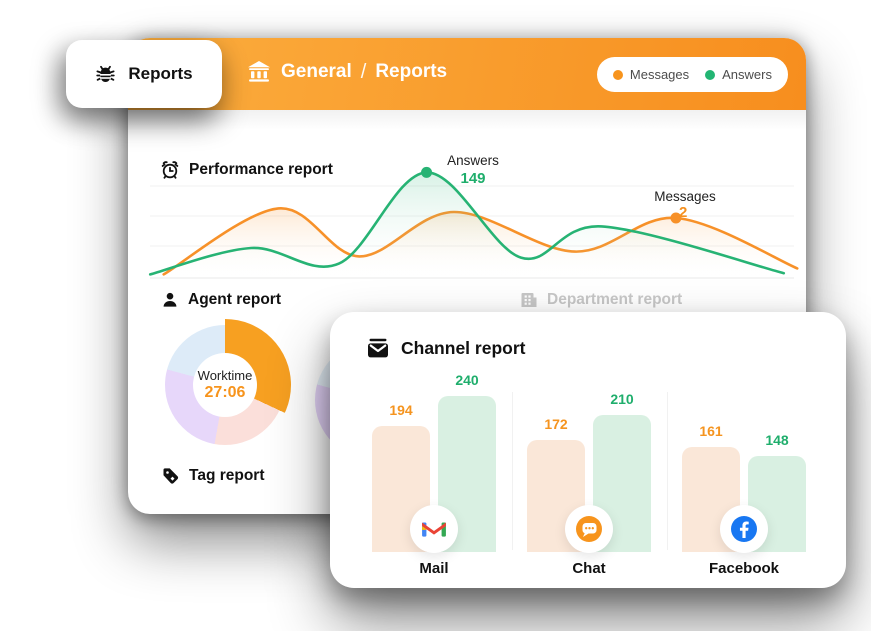 The image size is (871, 631). Describe the element at coordinates (467, 380) in the screenshot. I see `mail-answers-value: 240` at that location.